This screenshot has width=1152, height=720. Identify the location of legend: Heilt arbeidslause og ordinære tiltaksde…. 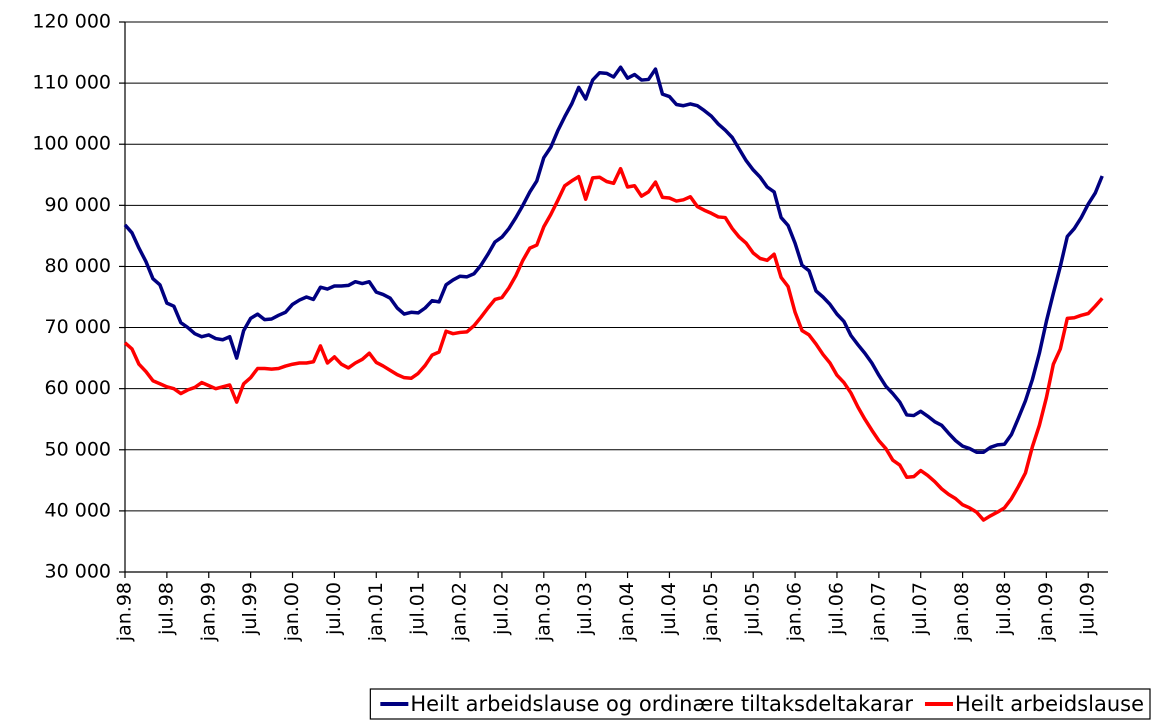
(760, 704).